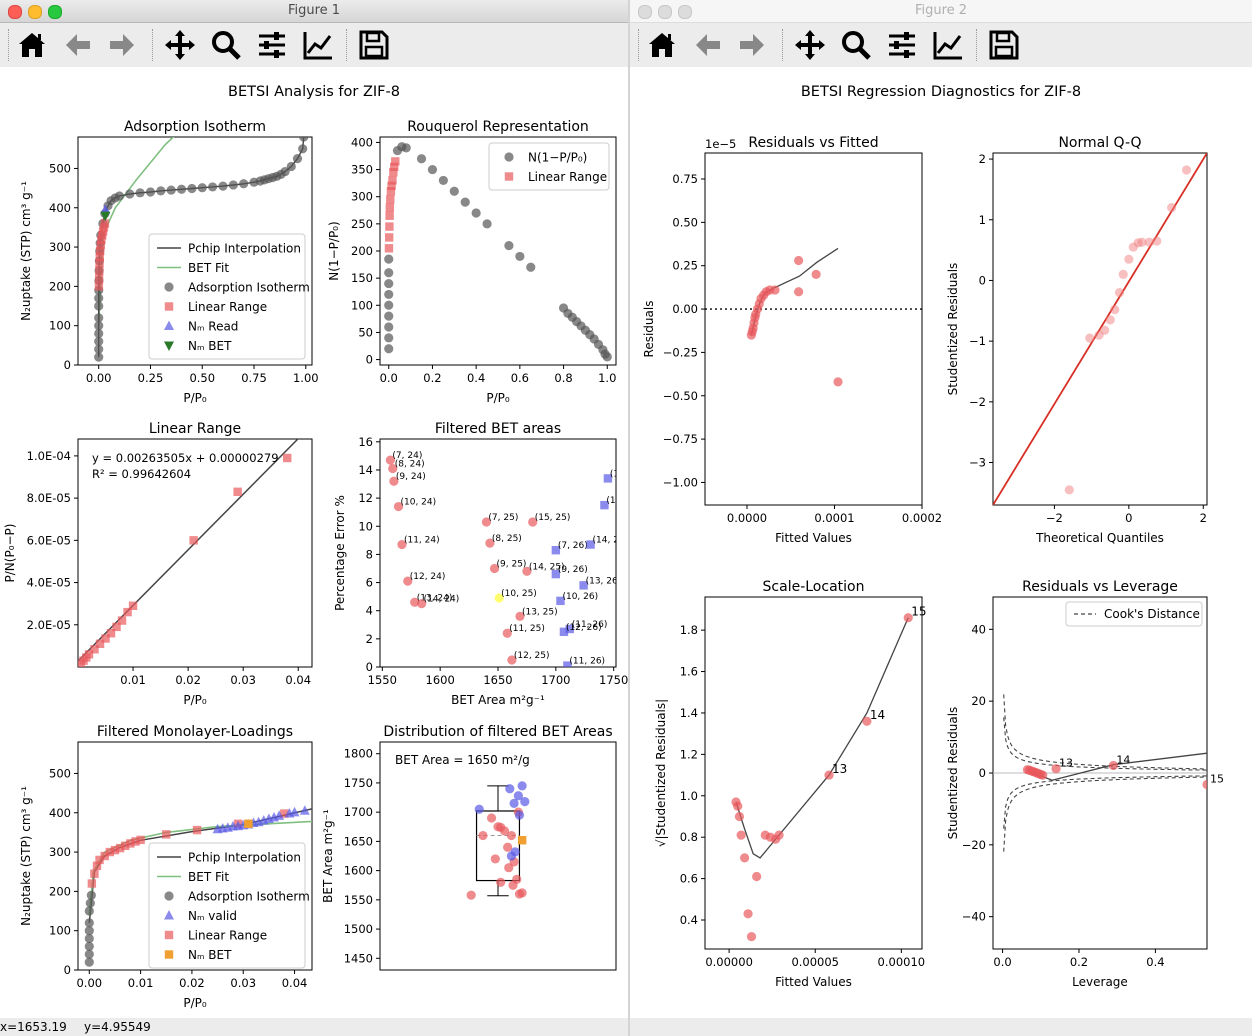 The width and height of the screenshot is (1252, 1036). I want to click on figure-1-suptitle: BETSI Analysis for ZIF-8, so click(314, 92).